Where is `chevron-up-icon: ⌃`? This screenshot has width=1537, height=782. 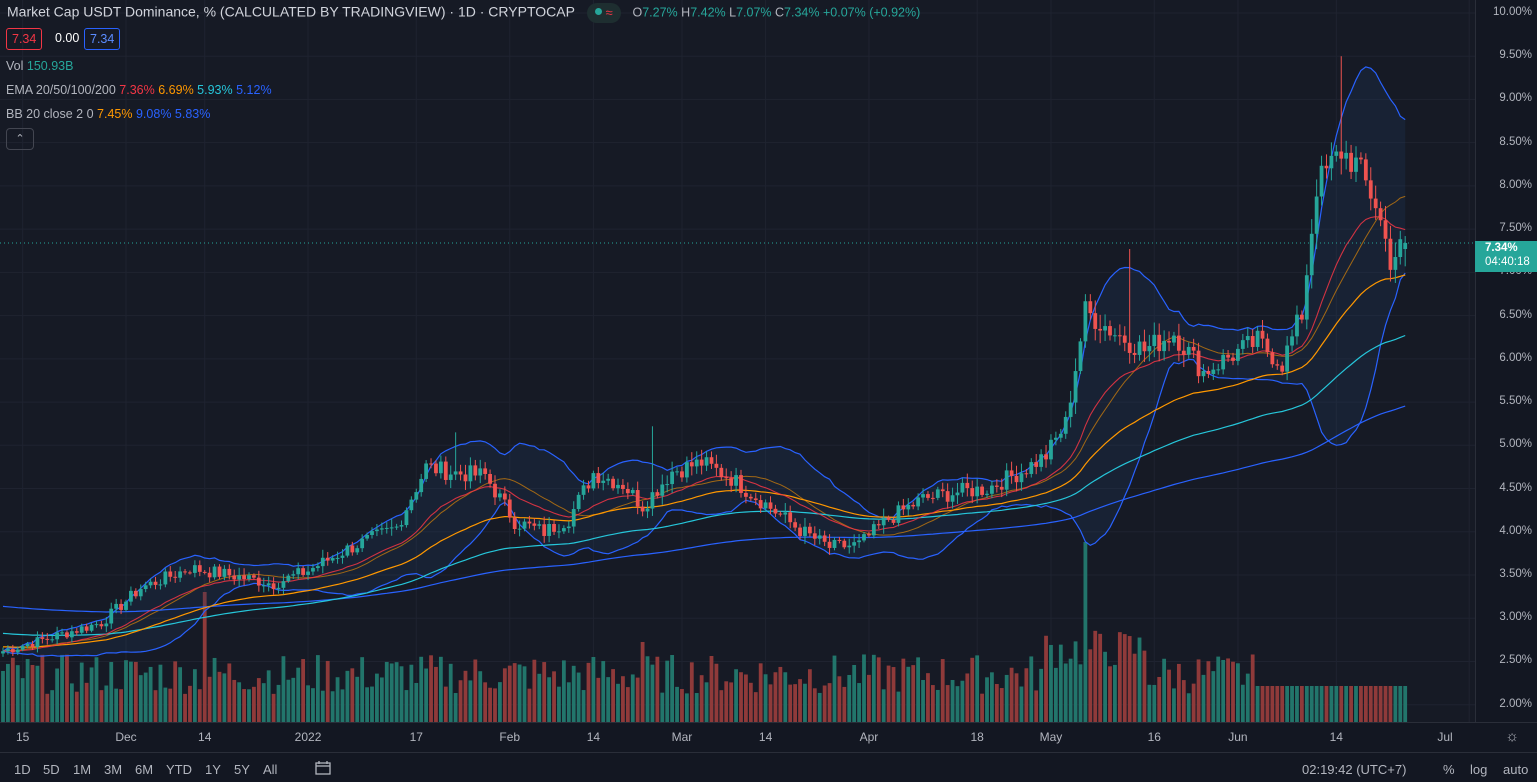 chevron-up-icon: ⌃ is located at coordinates (20, 139).